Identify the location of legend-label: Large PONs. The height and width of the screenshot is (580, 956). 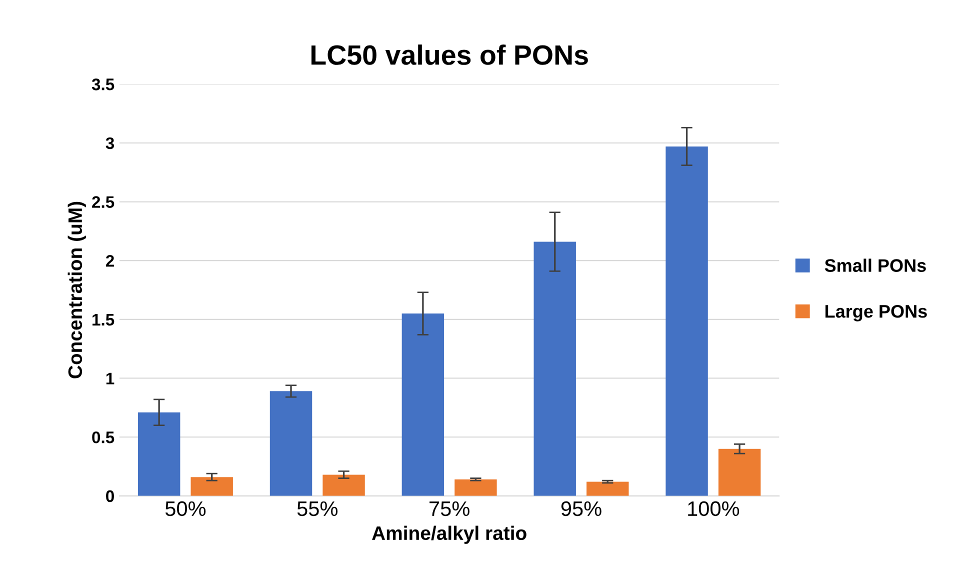
(876, 313).